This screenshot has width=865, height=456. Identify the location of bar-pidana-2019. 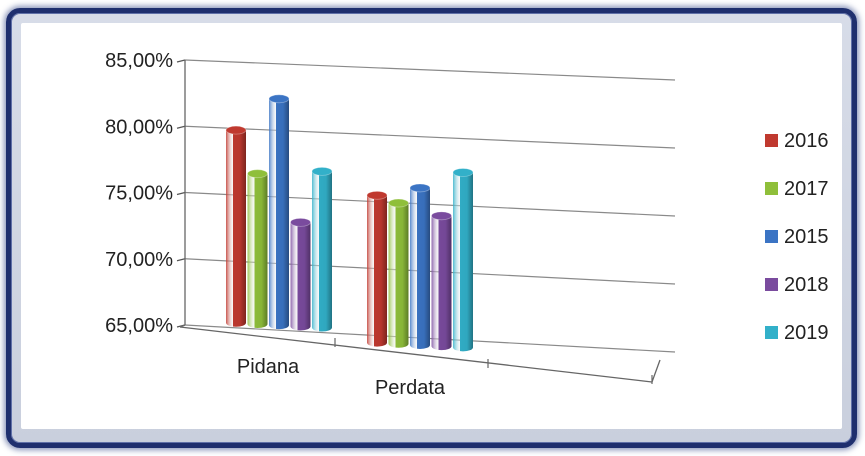
(322, 249).